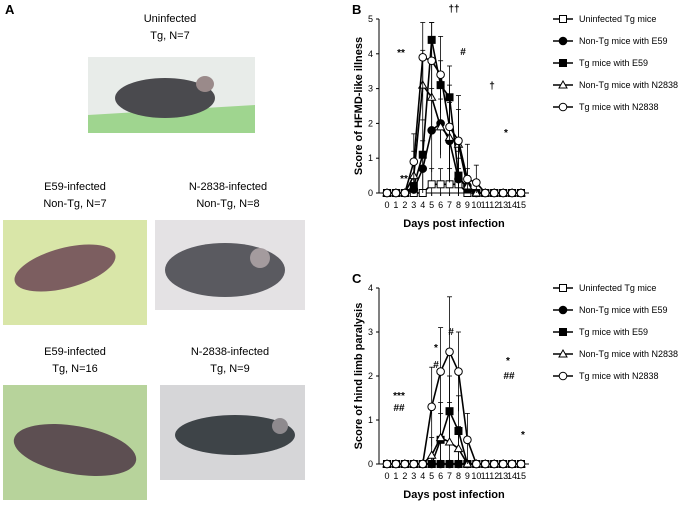 This screenshot has width=686, height=506. What do you see at coordinates (628, 85) in the screenshot?
I see `legend-label: Non-Tg mice with N2838` at bounding box center [628, 85].